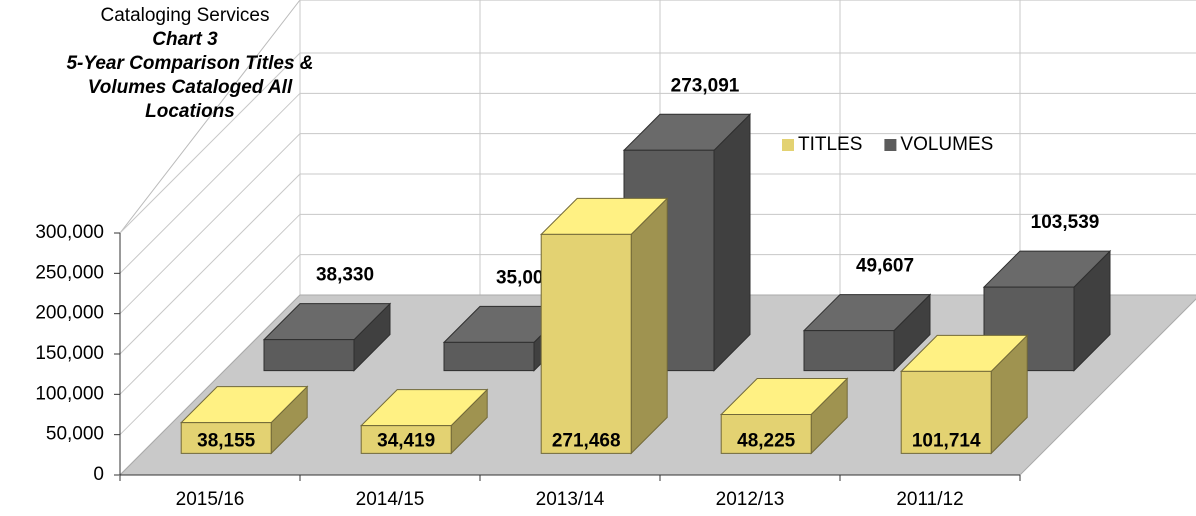  I want to click on legend-label: VOLUMES, so click(946, 144).